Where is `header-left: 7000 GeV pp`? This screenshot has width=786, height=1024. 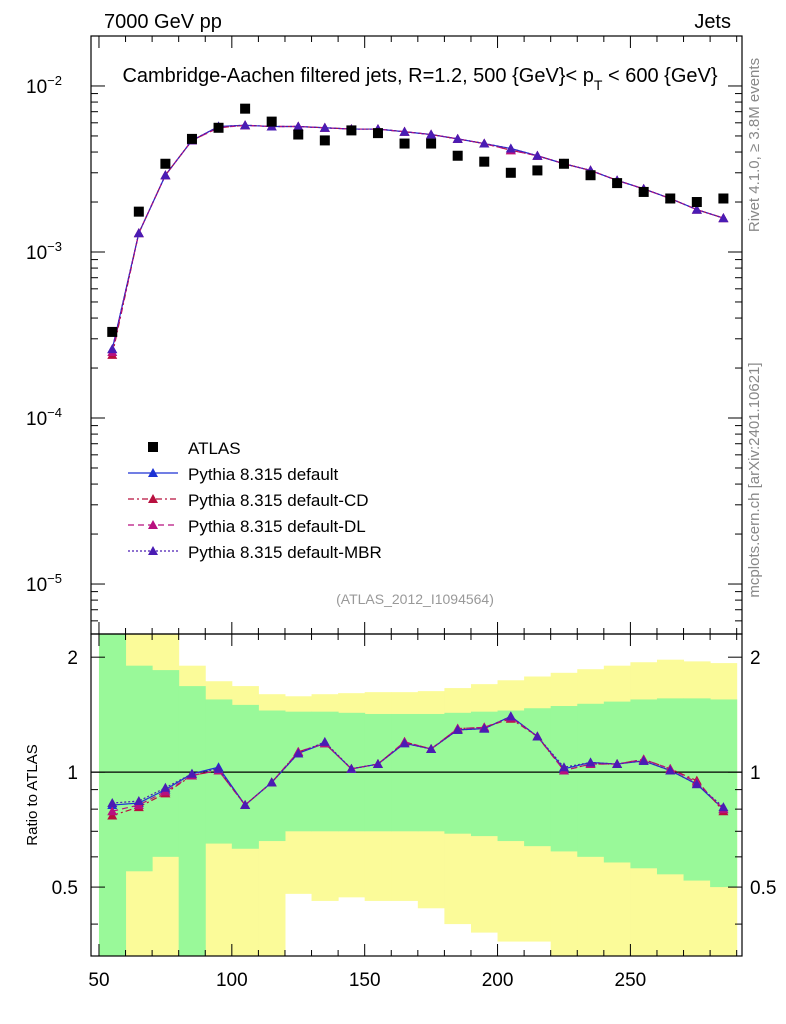 header-left: 7000 GeV pp is located at coordinates (163, 22).